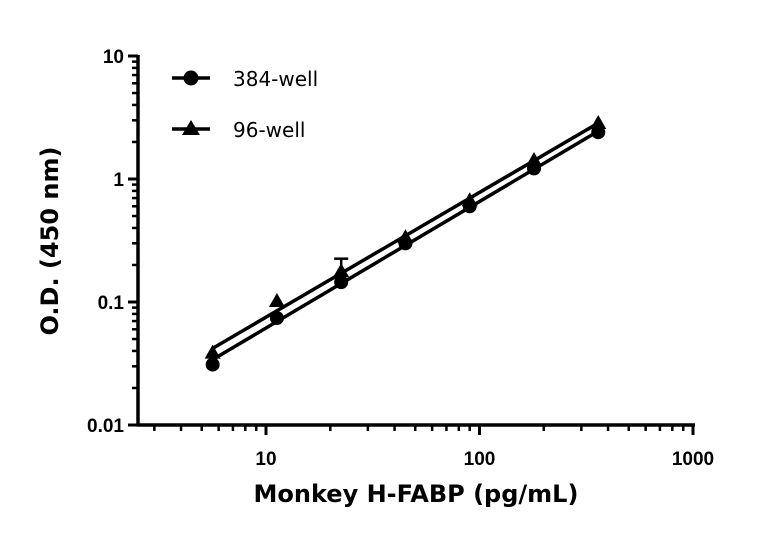 This screenshot has height=534, width=768. What do you see at coordinates (50, 241) in the screenshot?
I see `y-axis-title: O.D. (450 nm)` at bounding box center [50, 241].